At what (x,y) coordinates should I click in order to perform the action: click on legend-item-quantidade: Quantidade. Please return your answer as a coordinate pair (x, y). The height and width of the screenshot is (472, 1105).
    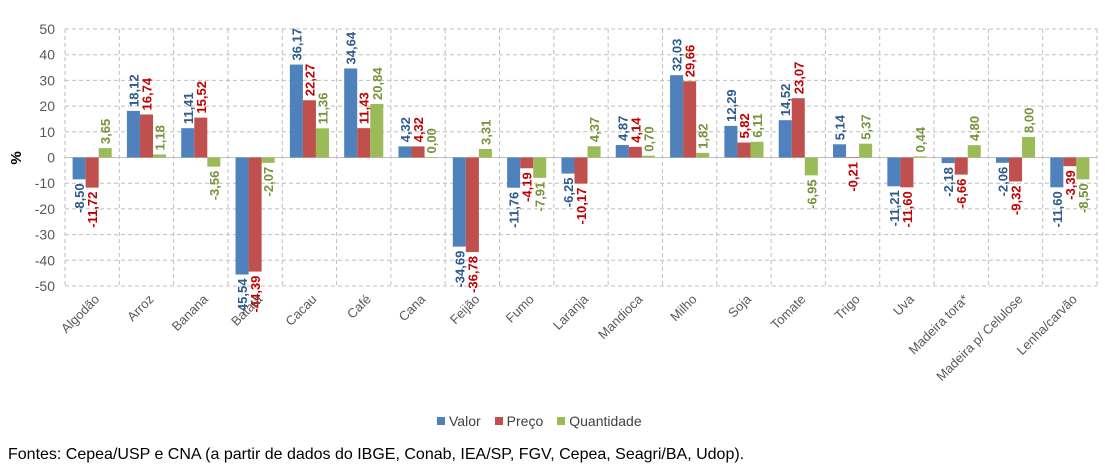
    Looking at the image, I should click on (599, 421).